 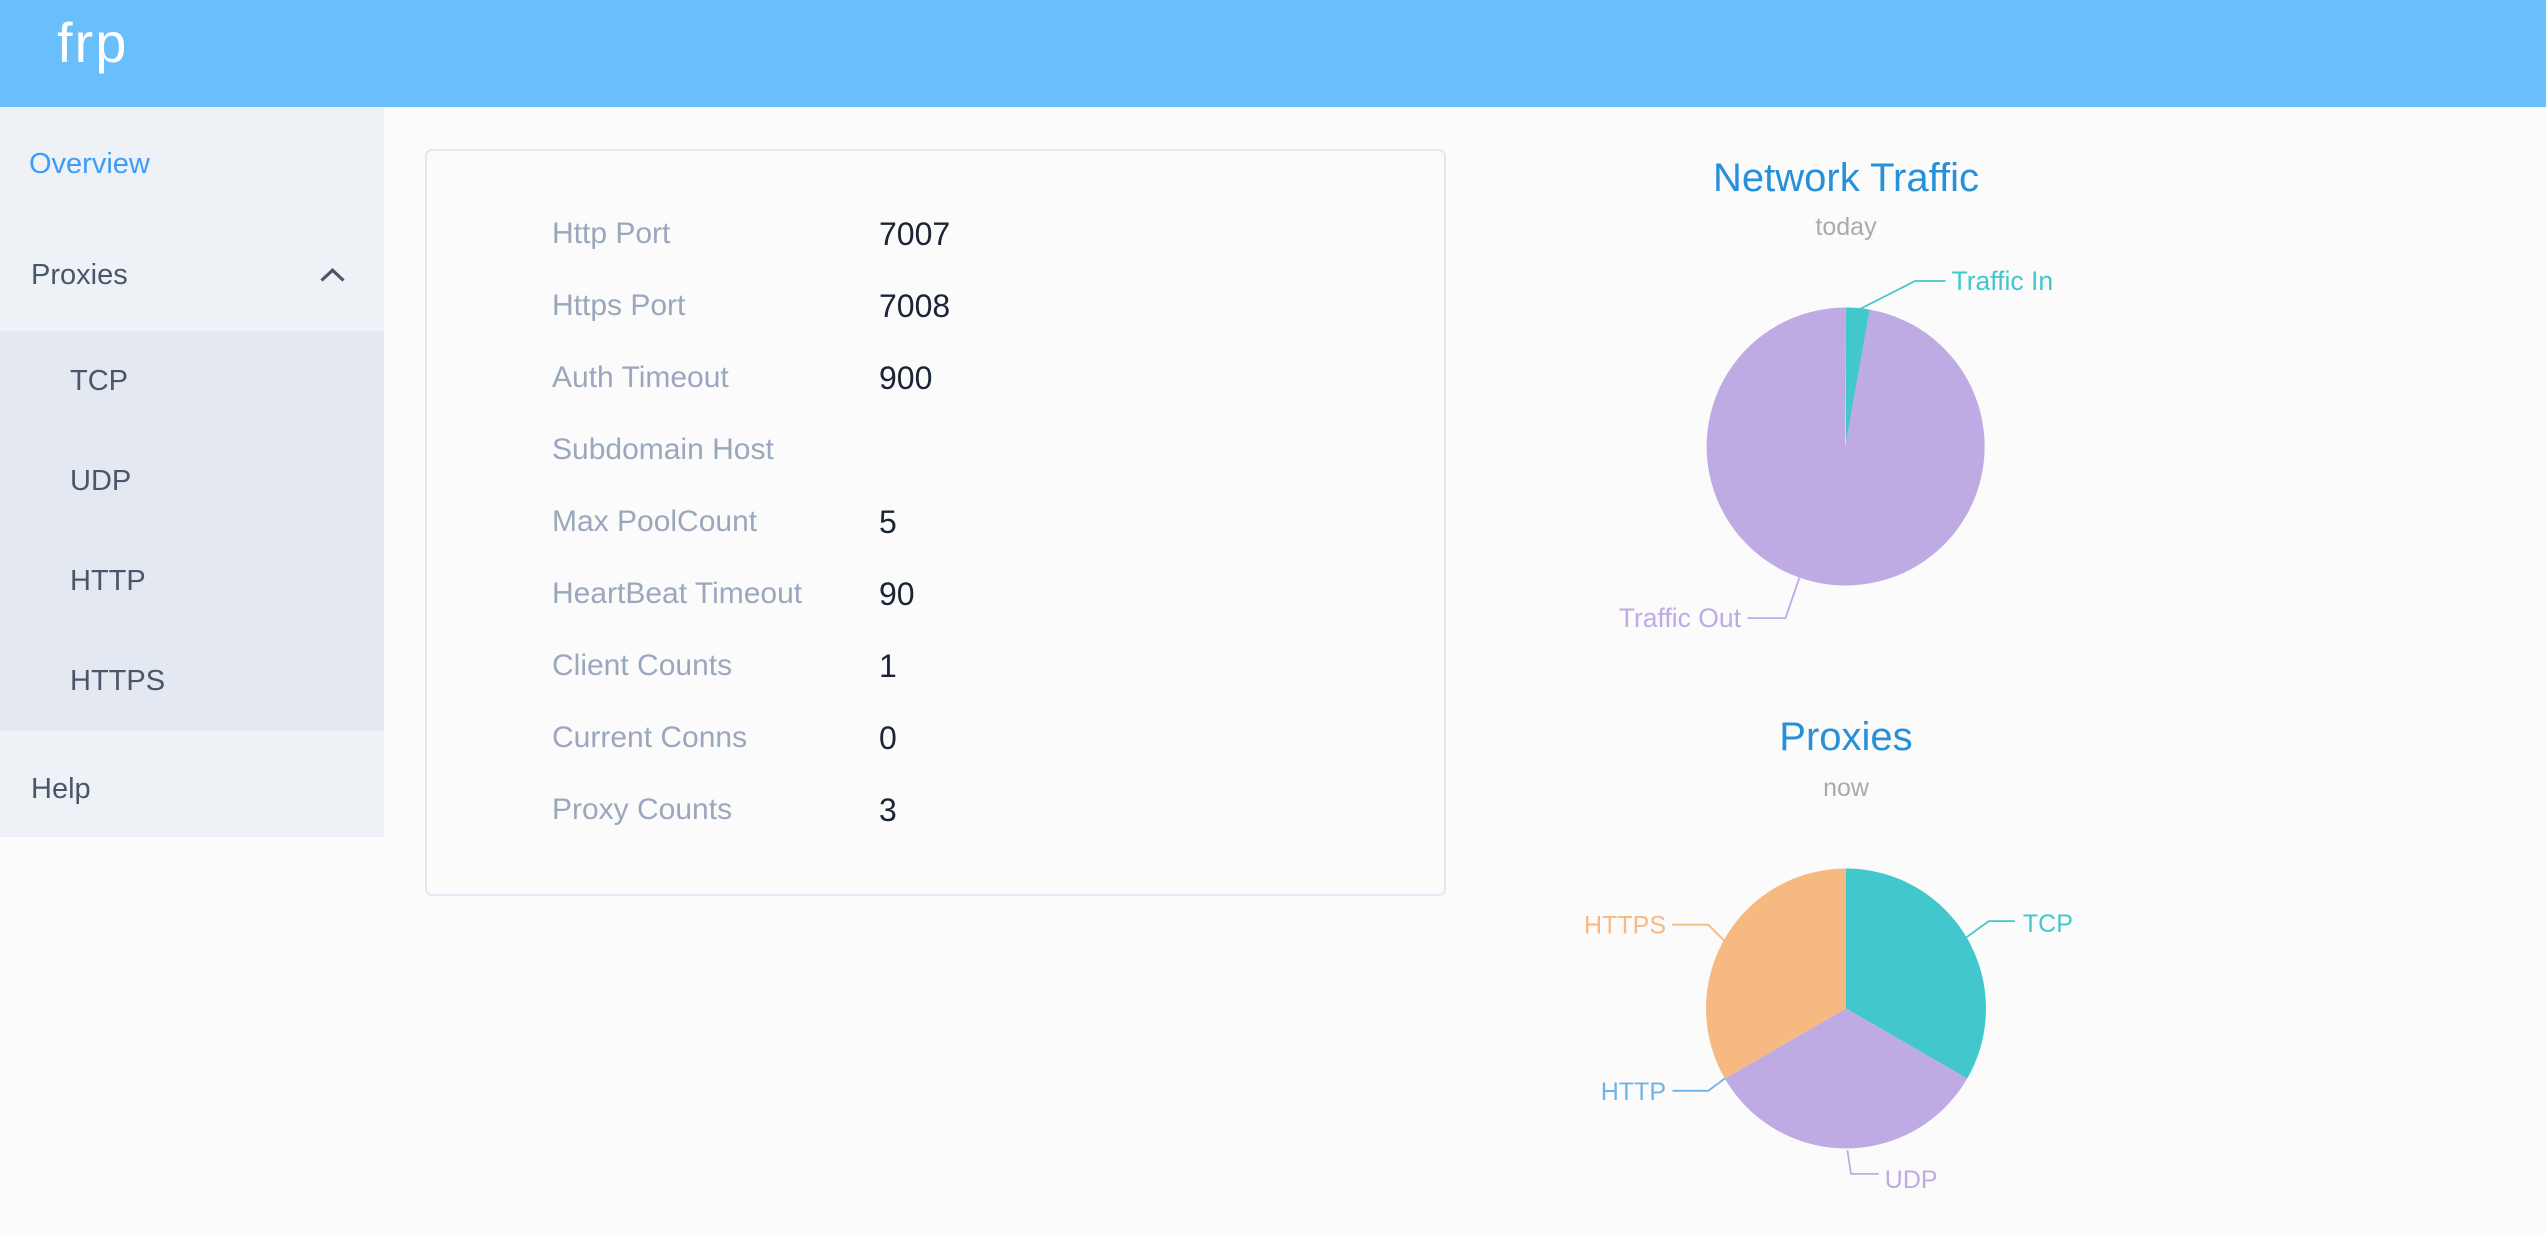 I want to click on svg-text: now, so click(x=1846, y=788).